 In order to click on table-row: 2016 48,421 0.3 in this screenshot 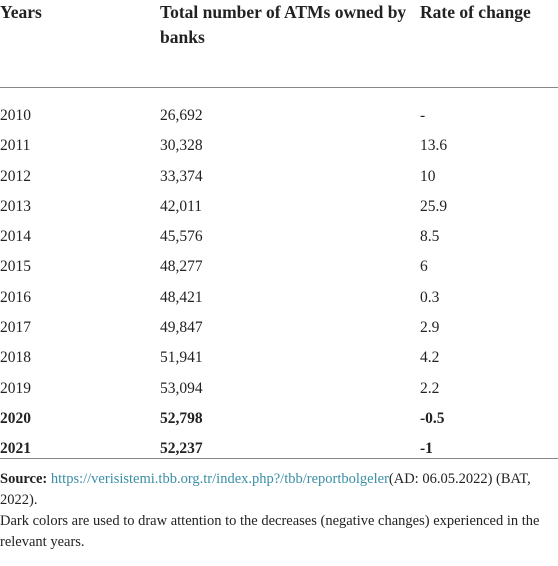, I will do `click(279, 298)`.